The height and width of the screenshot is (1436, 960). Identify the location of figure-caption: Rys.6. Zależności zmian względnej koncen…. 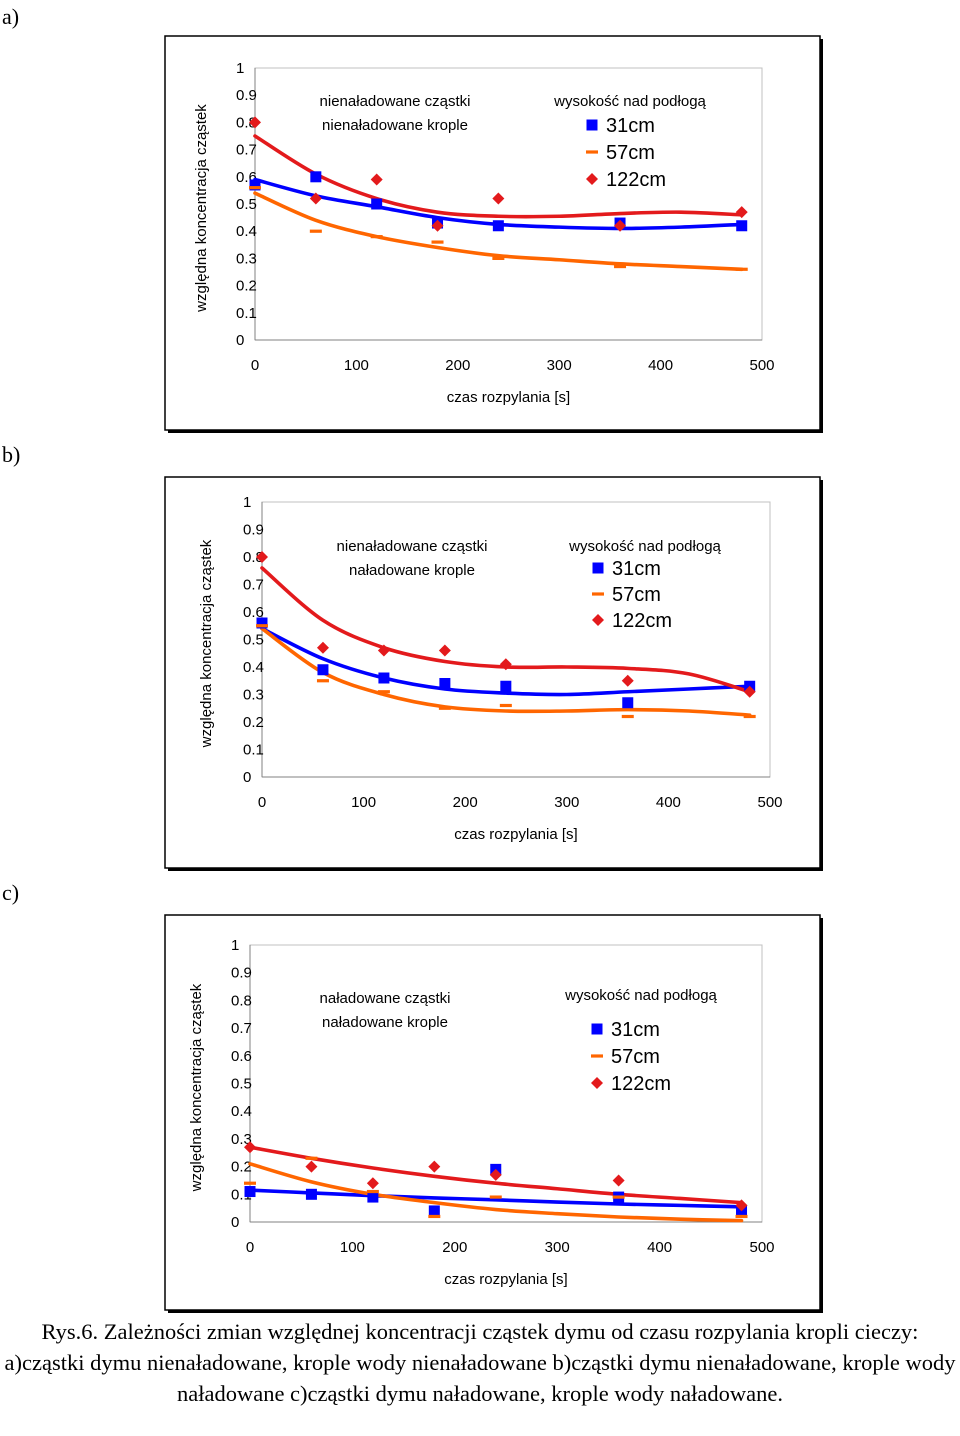
(480, 1362).